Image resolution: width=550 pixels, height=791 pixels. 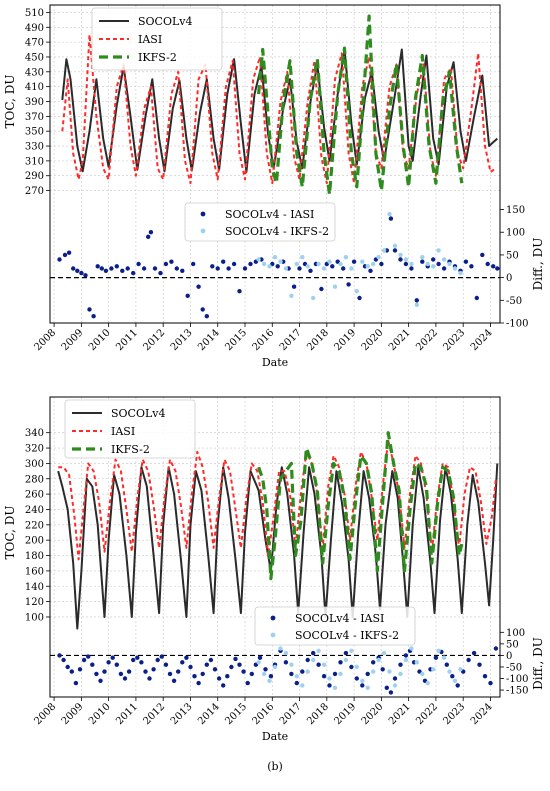 What do you see at coordinates (512, 255) in the screenshot?
I see `y2-tick-label: 50` at bounding box center [512, 255].